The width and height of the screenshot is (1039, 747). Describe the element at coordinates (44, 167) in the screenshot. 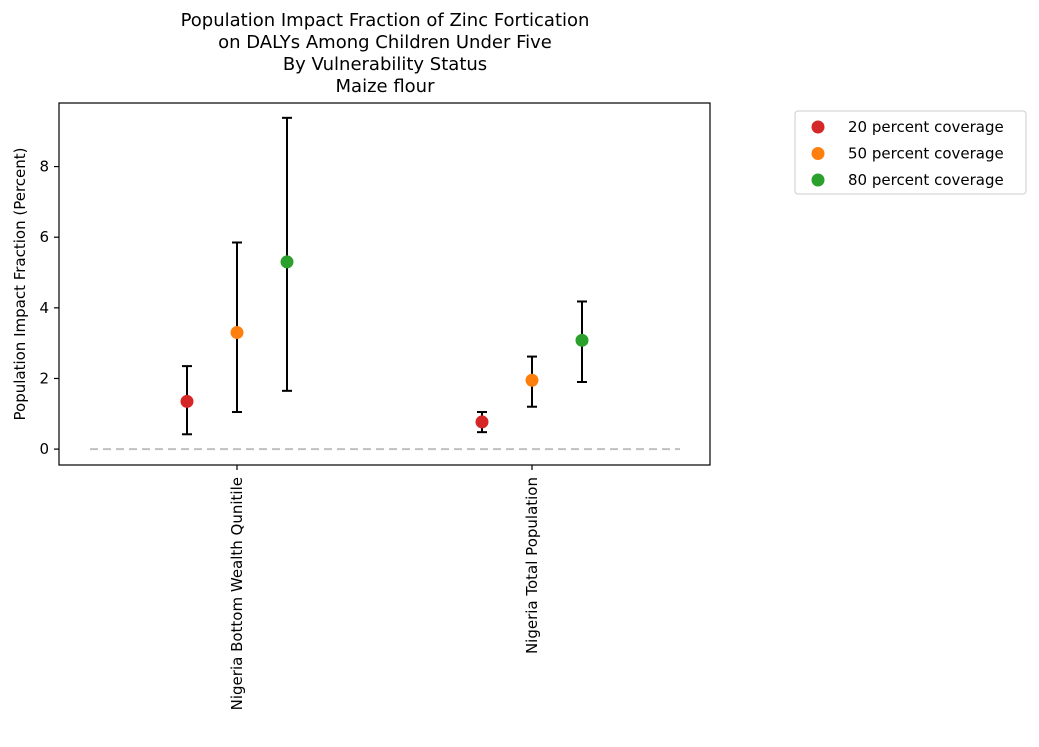

I see `y-tick-label: 8` at that location.